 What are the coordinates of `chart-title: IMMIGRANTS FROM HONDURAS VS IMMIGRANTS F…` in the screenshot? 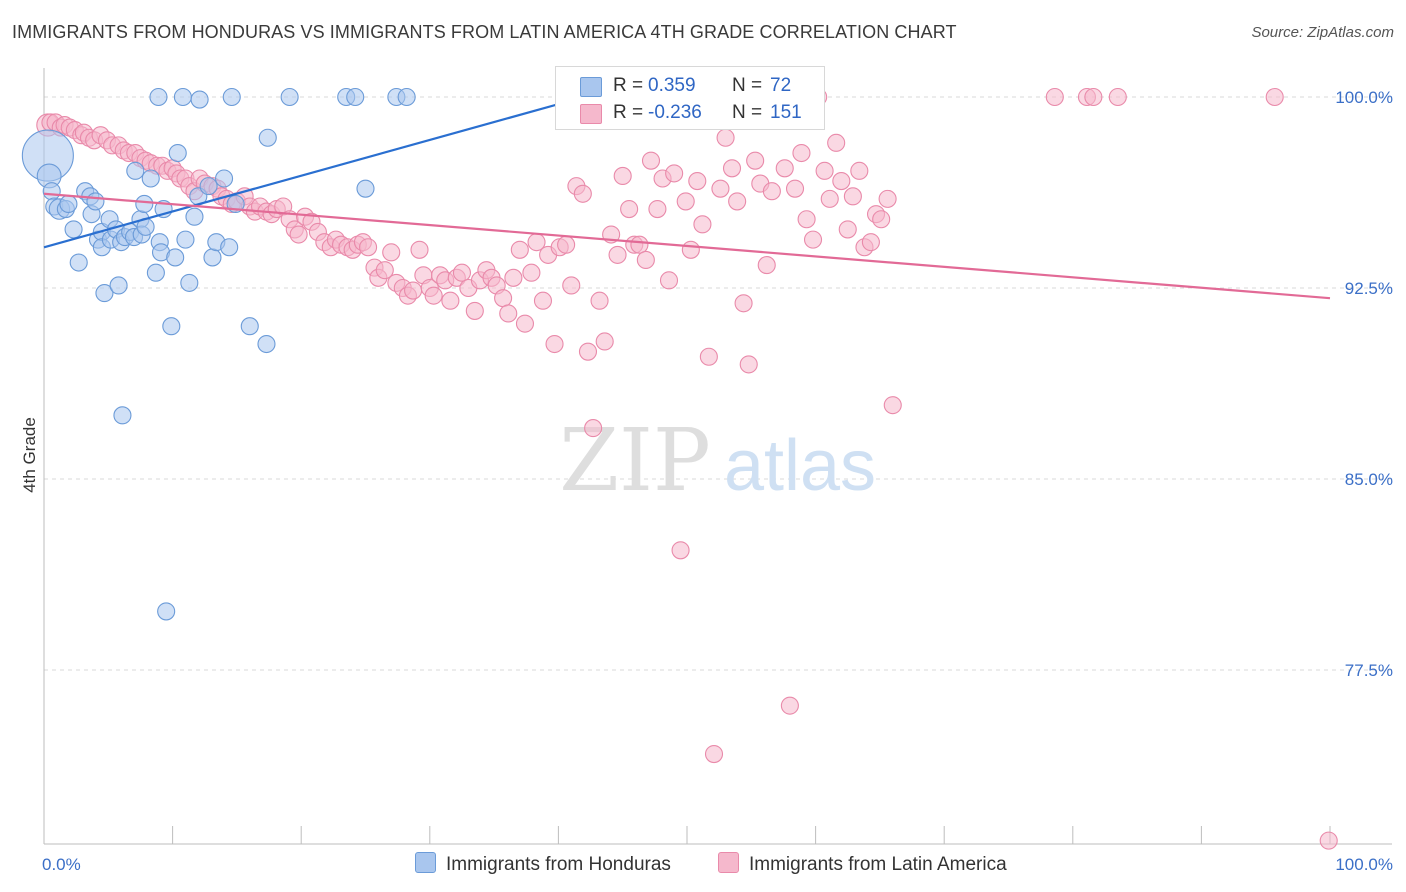 It's located at (484, 32).